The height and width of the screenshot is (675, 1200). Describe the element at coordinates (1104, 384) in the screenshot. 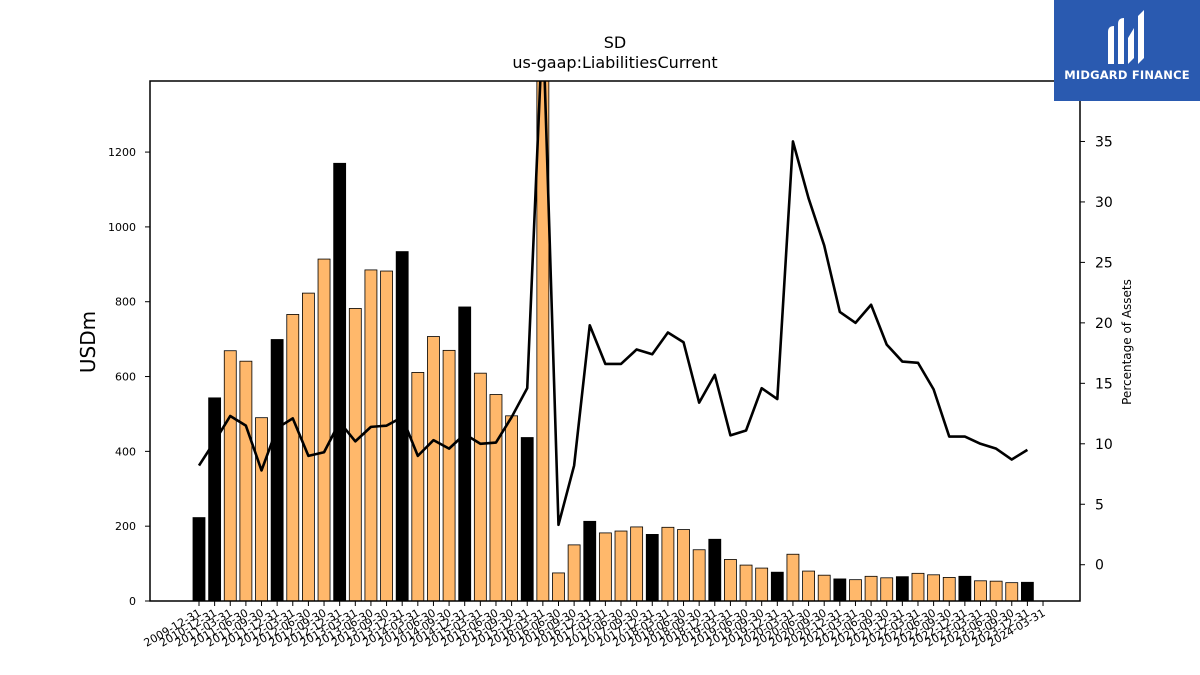

I see `y2-tick-label: 15` at that location.